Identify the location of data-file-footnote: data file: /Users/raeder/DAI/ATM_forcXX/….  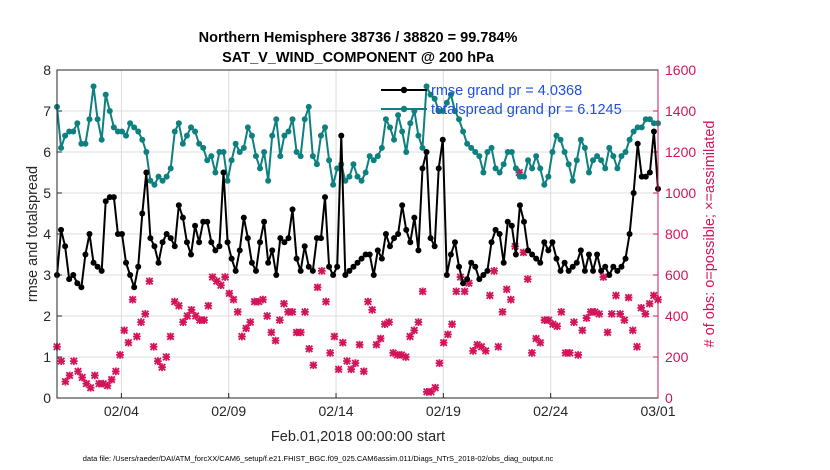
(318, 458).